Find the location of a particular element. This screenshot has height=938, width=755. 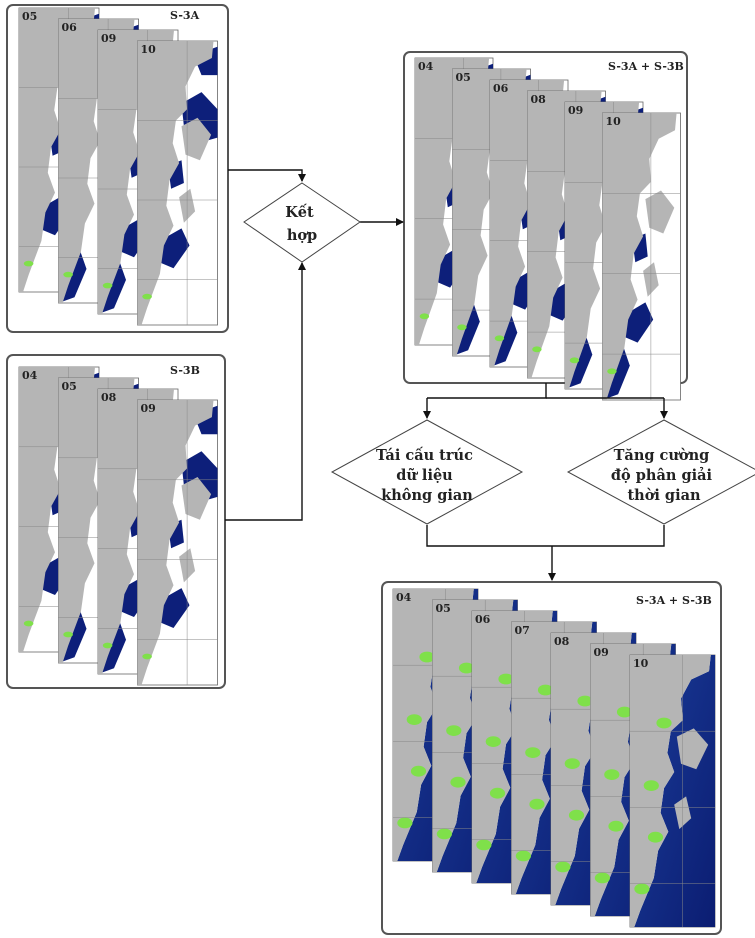

connector-merged-split is located at coordinates (487, 391).